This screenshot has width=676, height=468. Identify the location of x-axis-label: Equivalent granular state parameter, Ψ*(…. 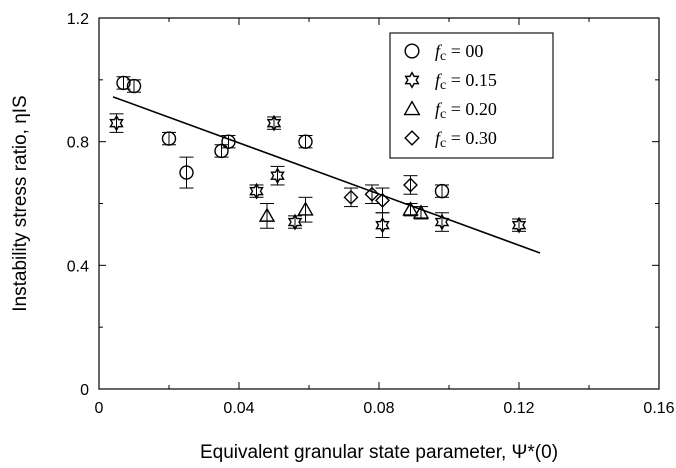
(379, 452).